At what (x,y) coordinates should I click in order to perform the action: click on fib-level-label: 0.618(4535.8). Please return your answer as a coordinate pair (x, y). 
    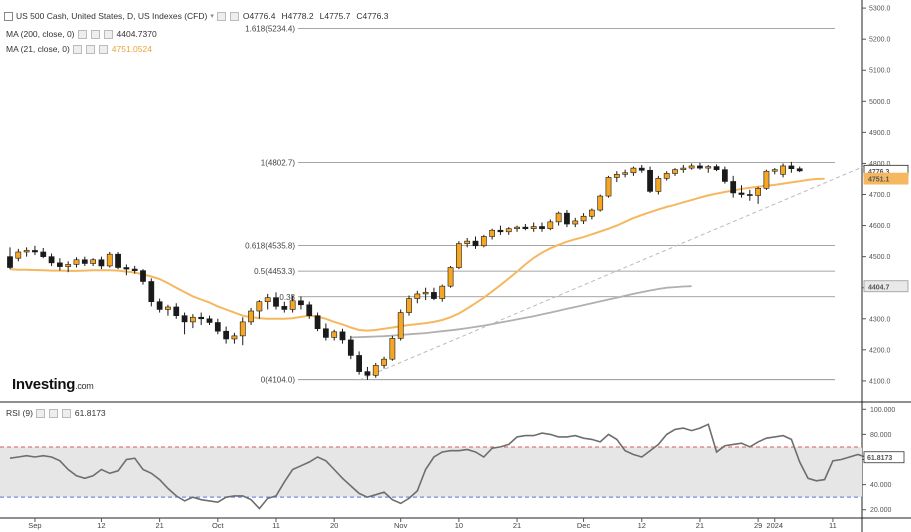
    Looking at the image, I should click on (270, 246).